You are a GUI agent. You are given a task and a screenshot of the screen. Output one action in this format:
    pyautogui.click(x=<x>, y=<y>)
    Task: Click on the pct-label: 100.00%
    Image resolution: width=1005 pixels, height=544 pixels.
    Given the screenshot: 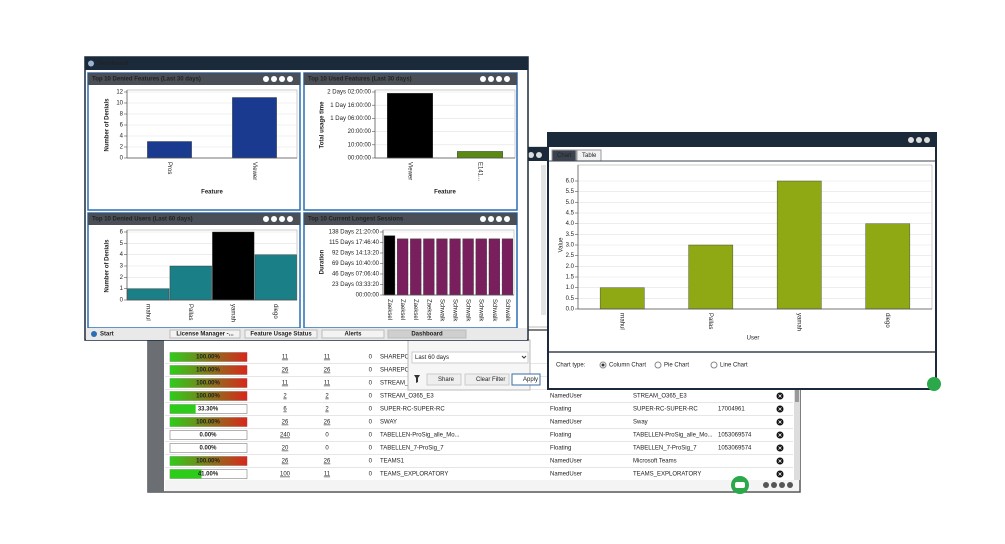 What is the action you would take?
    pyautogui.click(x=208, y=423)
    